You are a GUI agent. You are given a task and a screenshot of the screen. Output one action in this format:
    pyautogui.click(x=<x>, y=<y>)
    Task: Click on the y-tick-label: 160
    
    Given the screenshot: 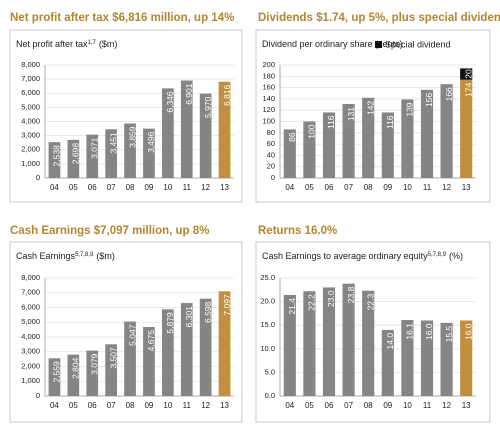 What is the action you would take?
    pyautogui.click(x=268, y=87)
    